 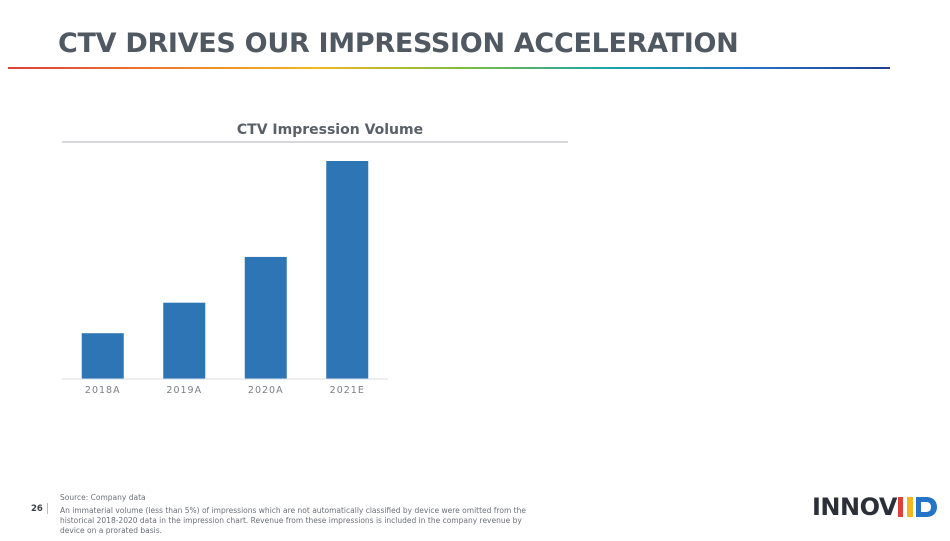 What do you see at coordinates (103, 390) in the screenshot?
I see `x-tick-label: 2018A` at bounding box center [103, 390].